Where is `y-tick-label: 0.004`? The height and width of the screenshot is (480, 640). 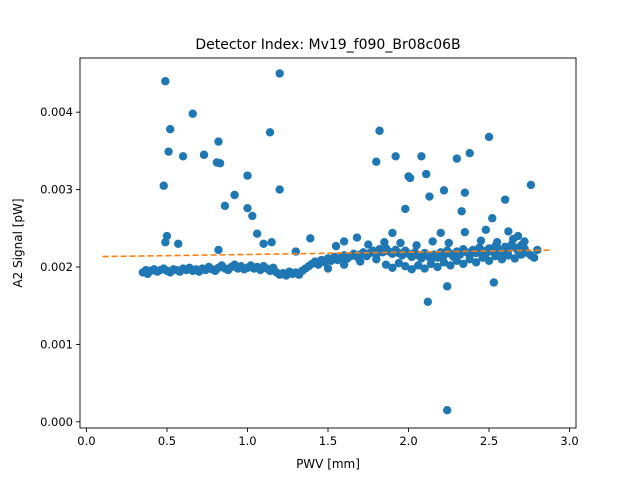 y-tick-label: 0.004 is located at coordinates (56, 112).